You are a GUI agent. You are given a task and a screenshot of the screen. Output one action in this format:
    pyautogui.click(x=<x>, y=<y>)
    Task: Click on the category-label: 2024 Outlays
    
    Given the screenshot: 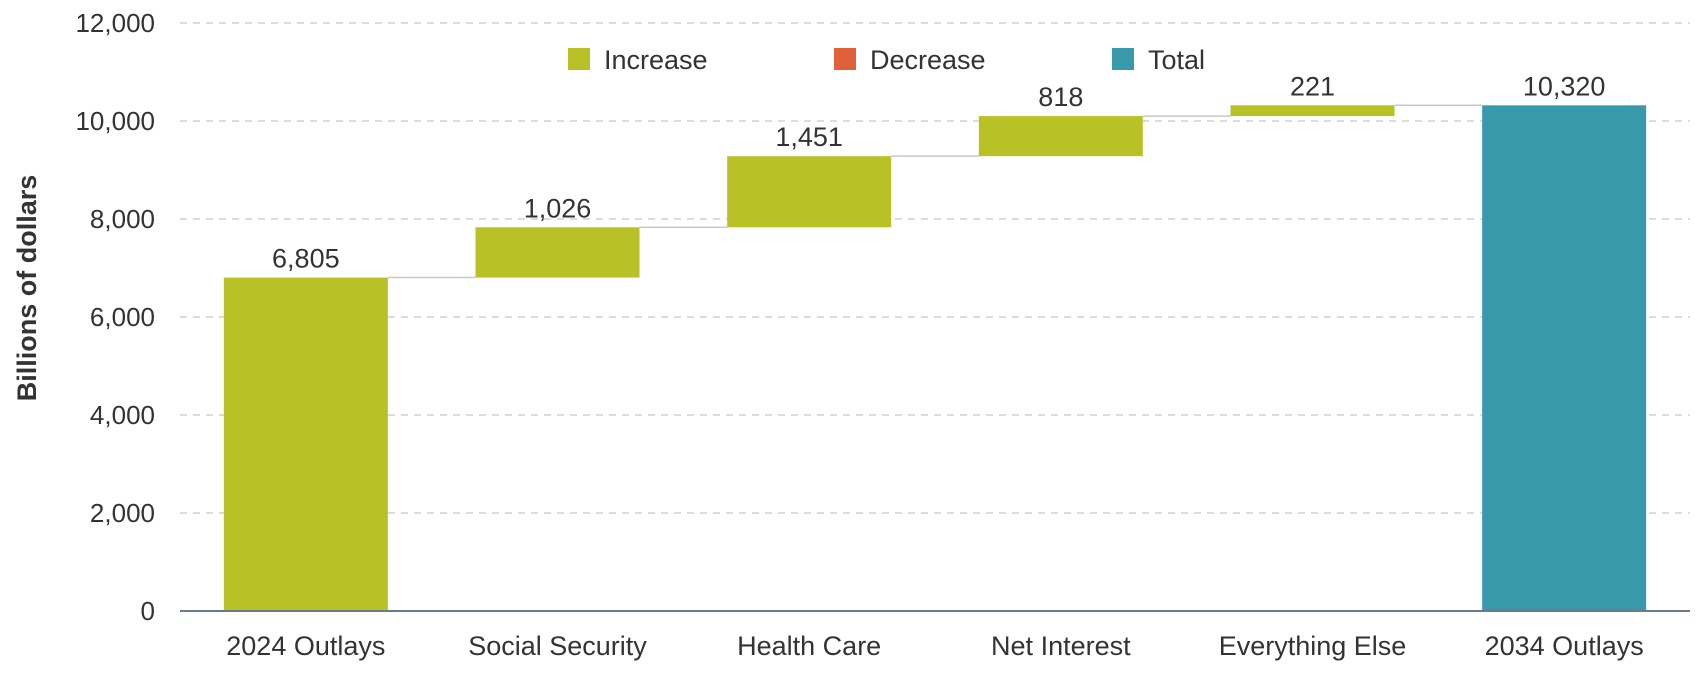 What is the action you would take?
    pyautogui.click(x=305, y=646)
    